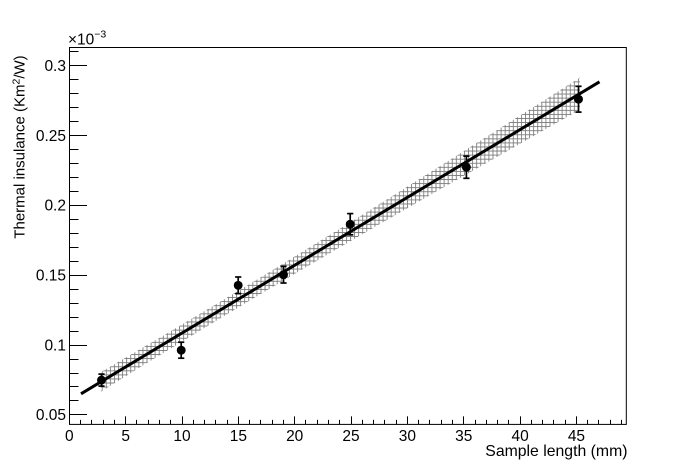 Image resolution: width=696 pixels, height=472 pixels. What do you see at coordinates (20, 146) in the screenshot?
I see `svg-text: Thermal insulance (Km2/W)` at bounding box center [20, 146].